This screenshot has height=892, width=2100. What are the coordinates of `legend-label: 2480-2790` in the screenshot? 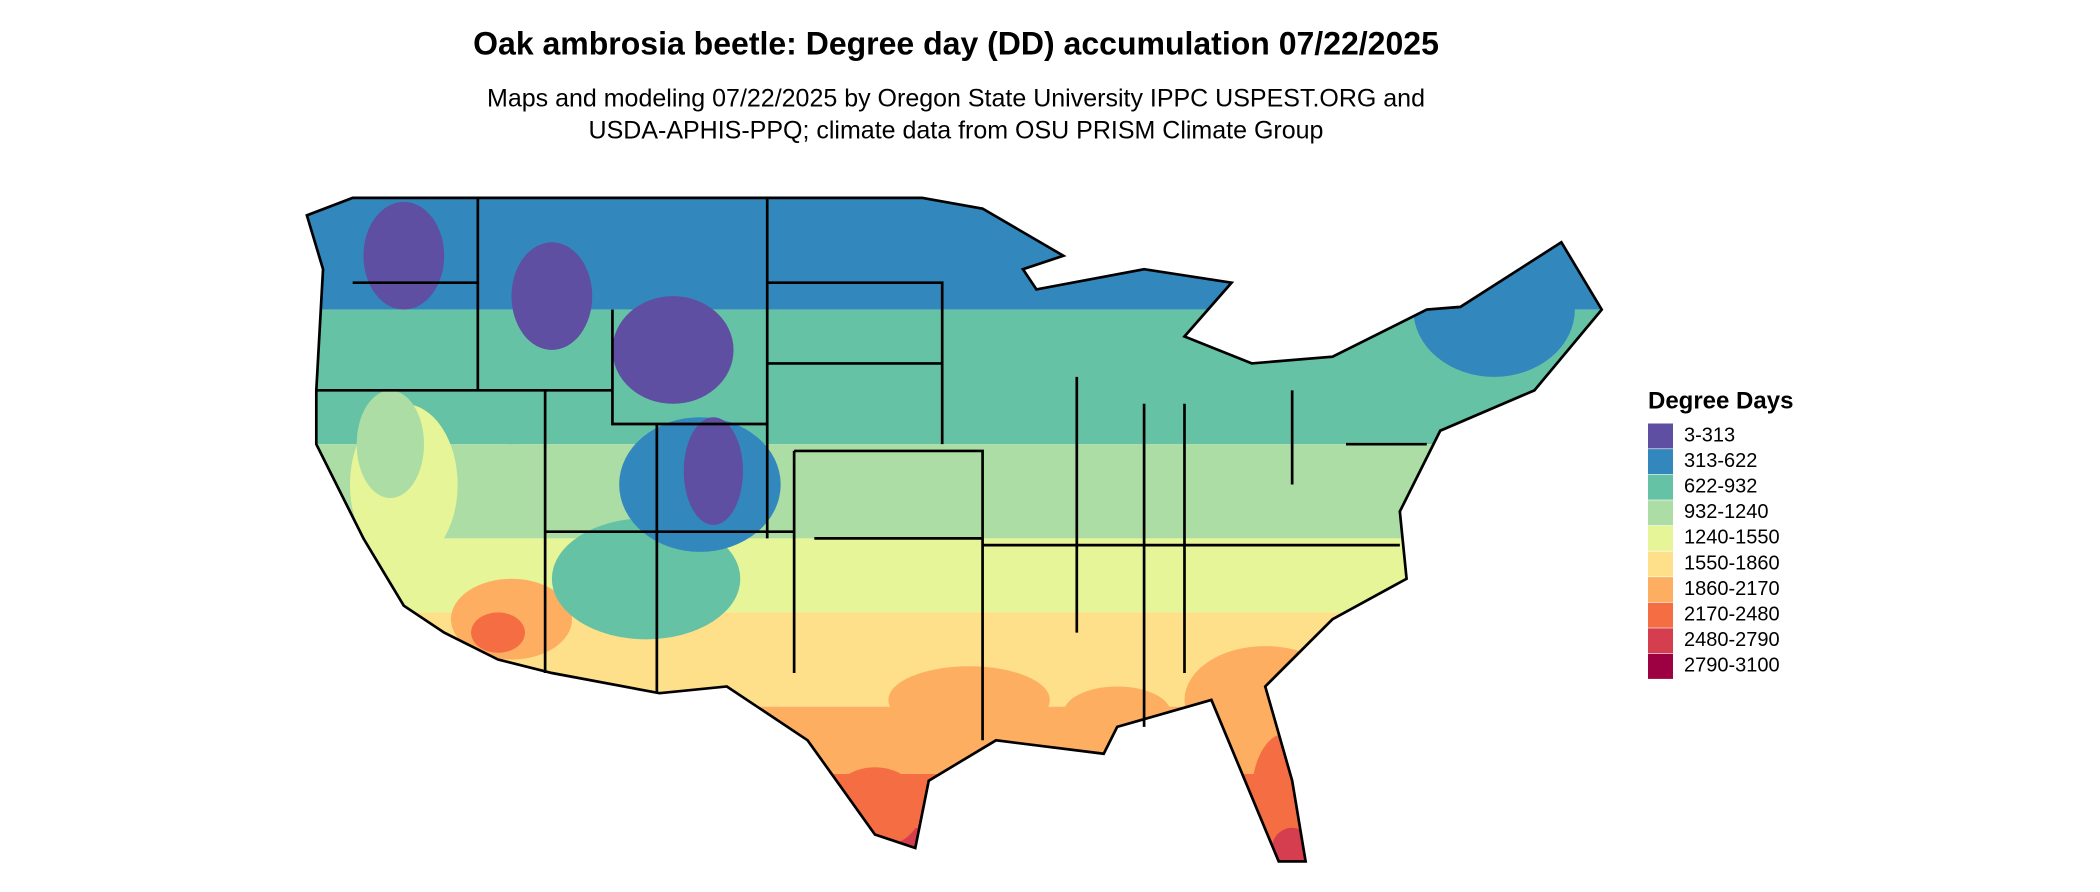 It's located at (1732, 640).